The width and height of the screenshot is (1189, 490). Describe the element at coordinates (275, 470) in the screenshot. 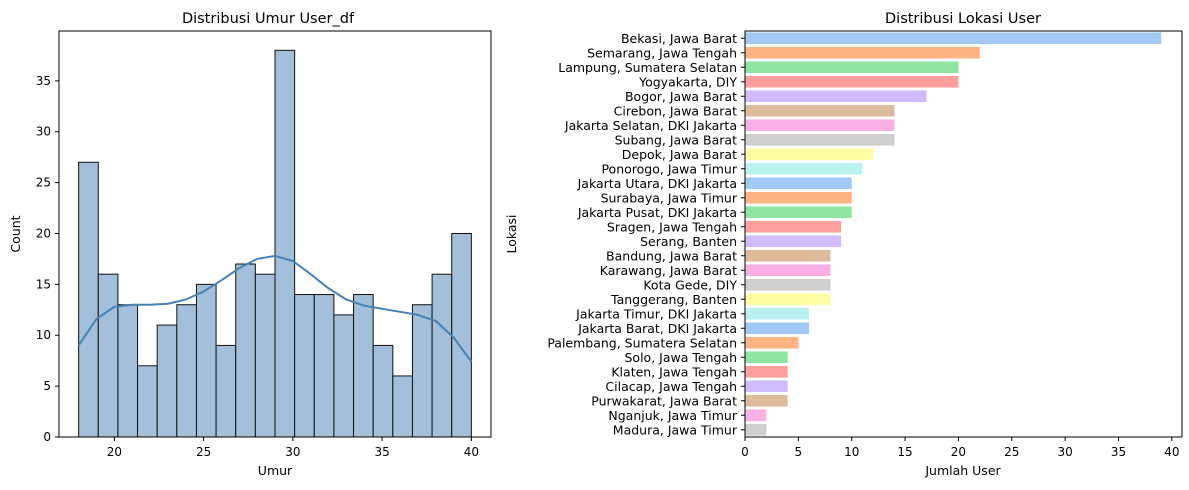

I see `histogram-x-axis-label: Umur` at that location.